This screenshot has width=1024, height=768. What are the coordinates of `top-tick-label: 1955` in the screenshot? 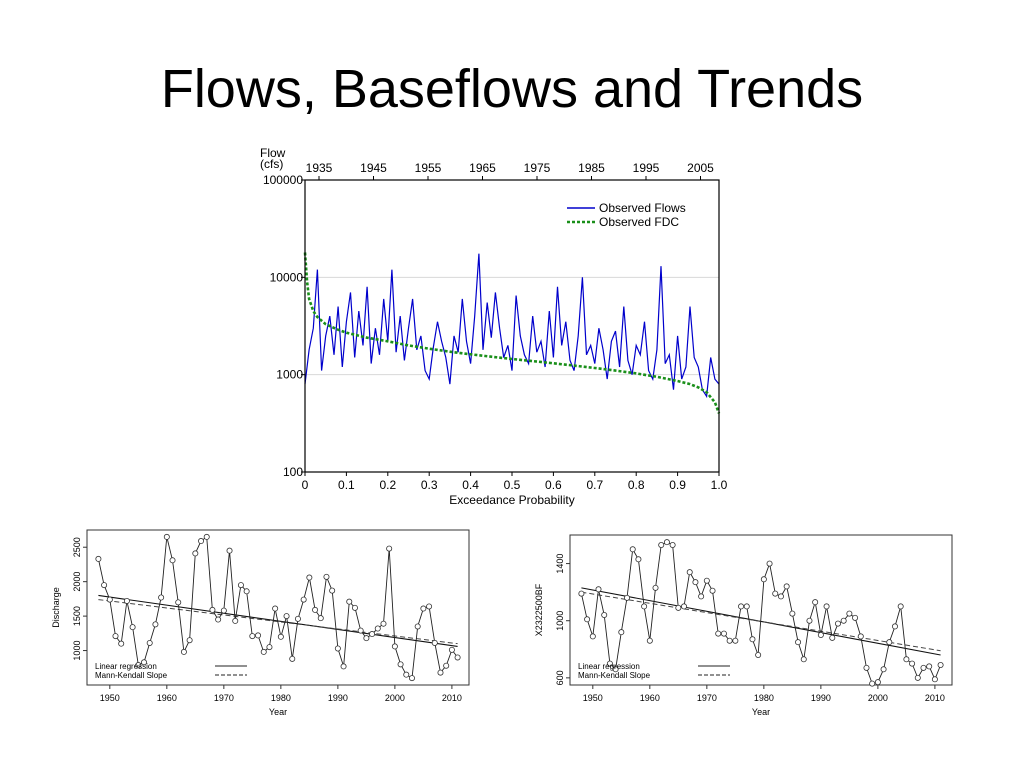 It's located at (428, 168).